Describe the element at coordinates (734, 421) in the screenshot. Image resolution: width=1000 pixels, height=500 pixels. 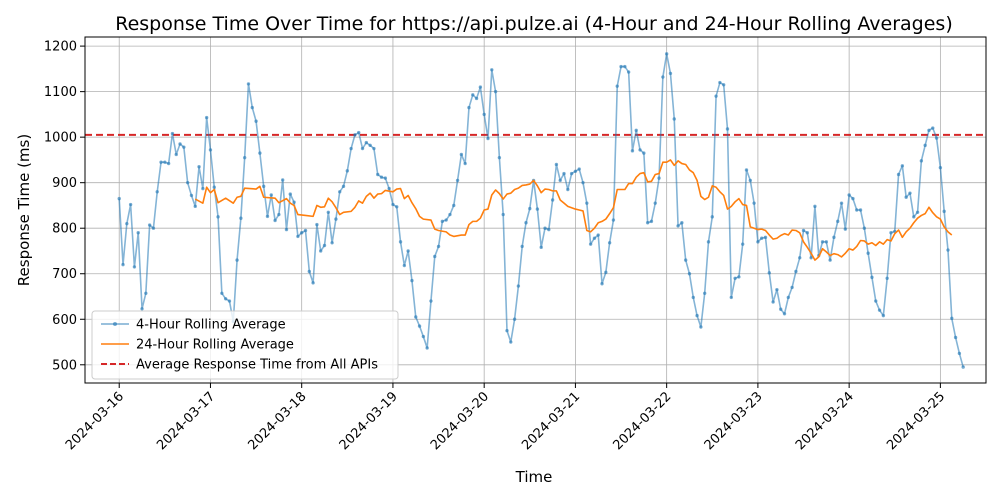
I see `x-tick-label: 2024-03-23` at that location.